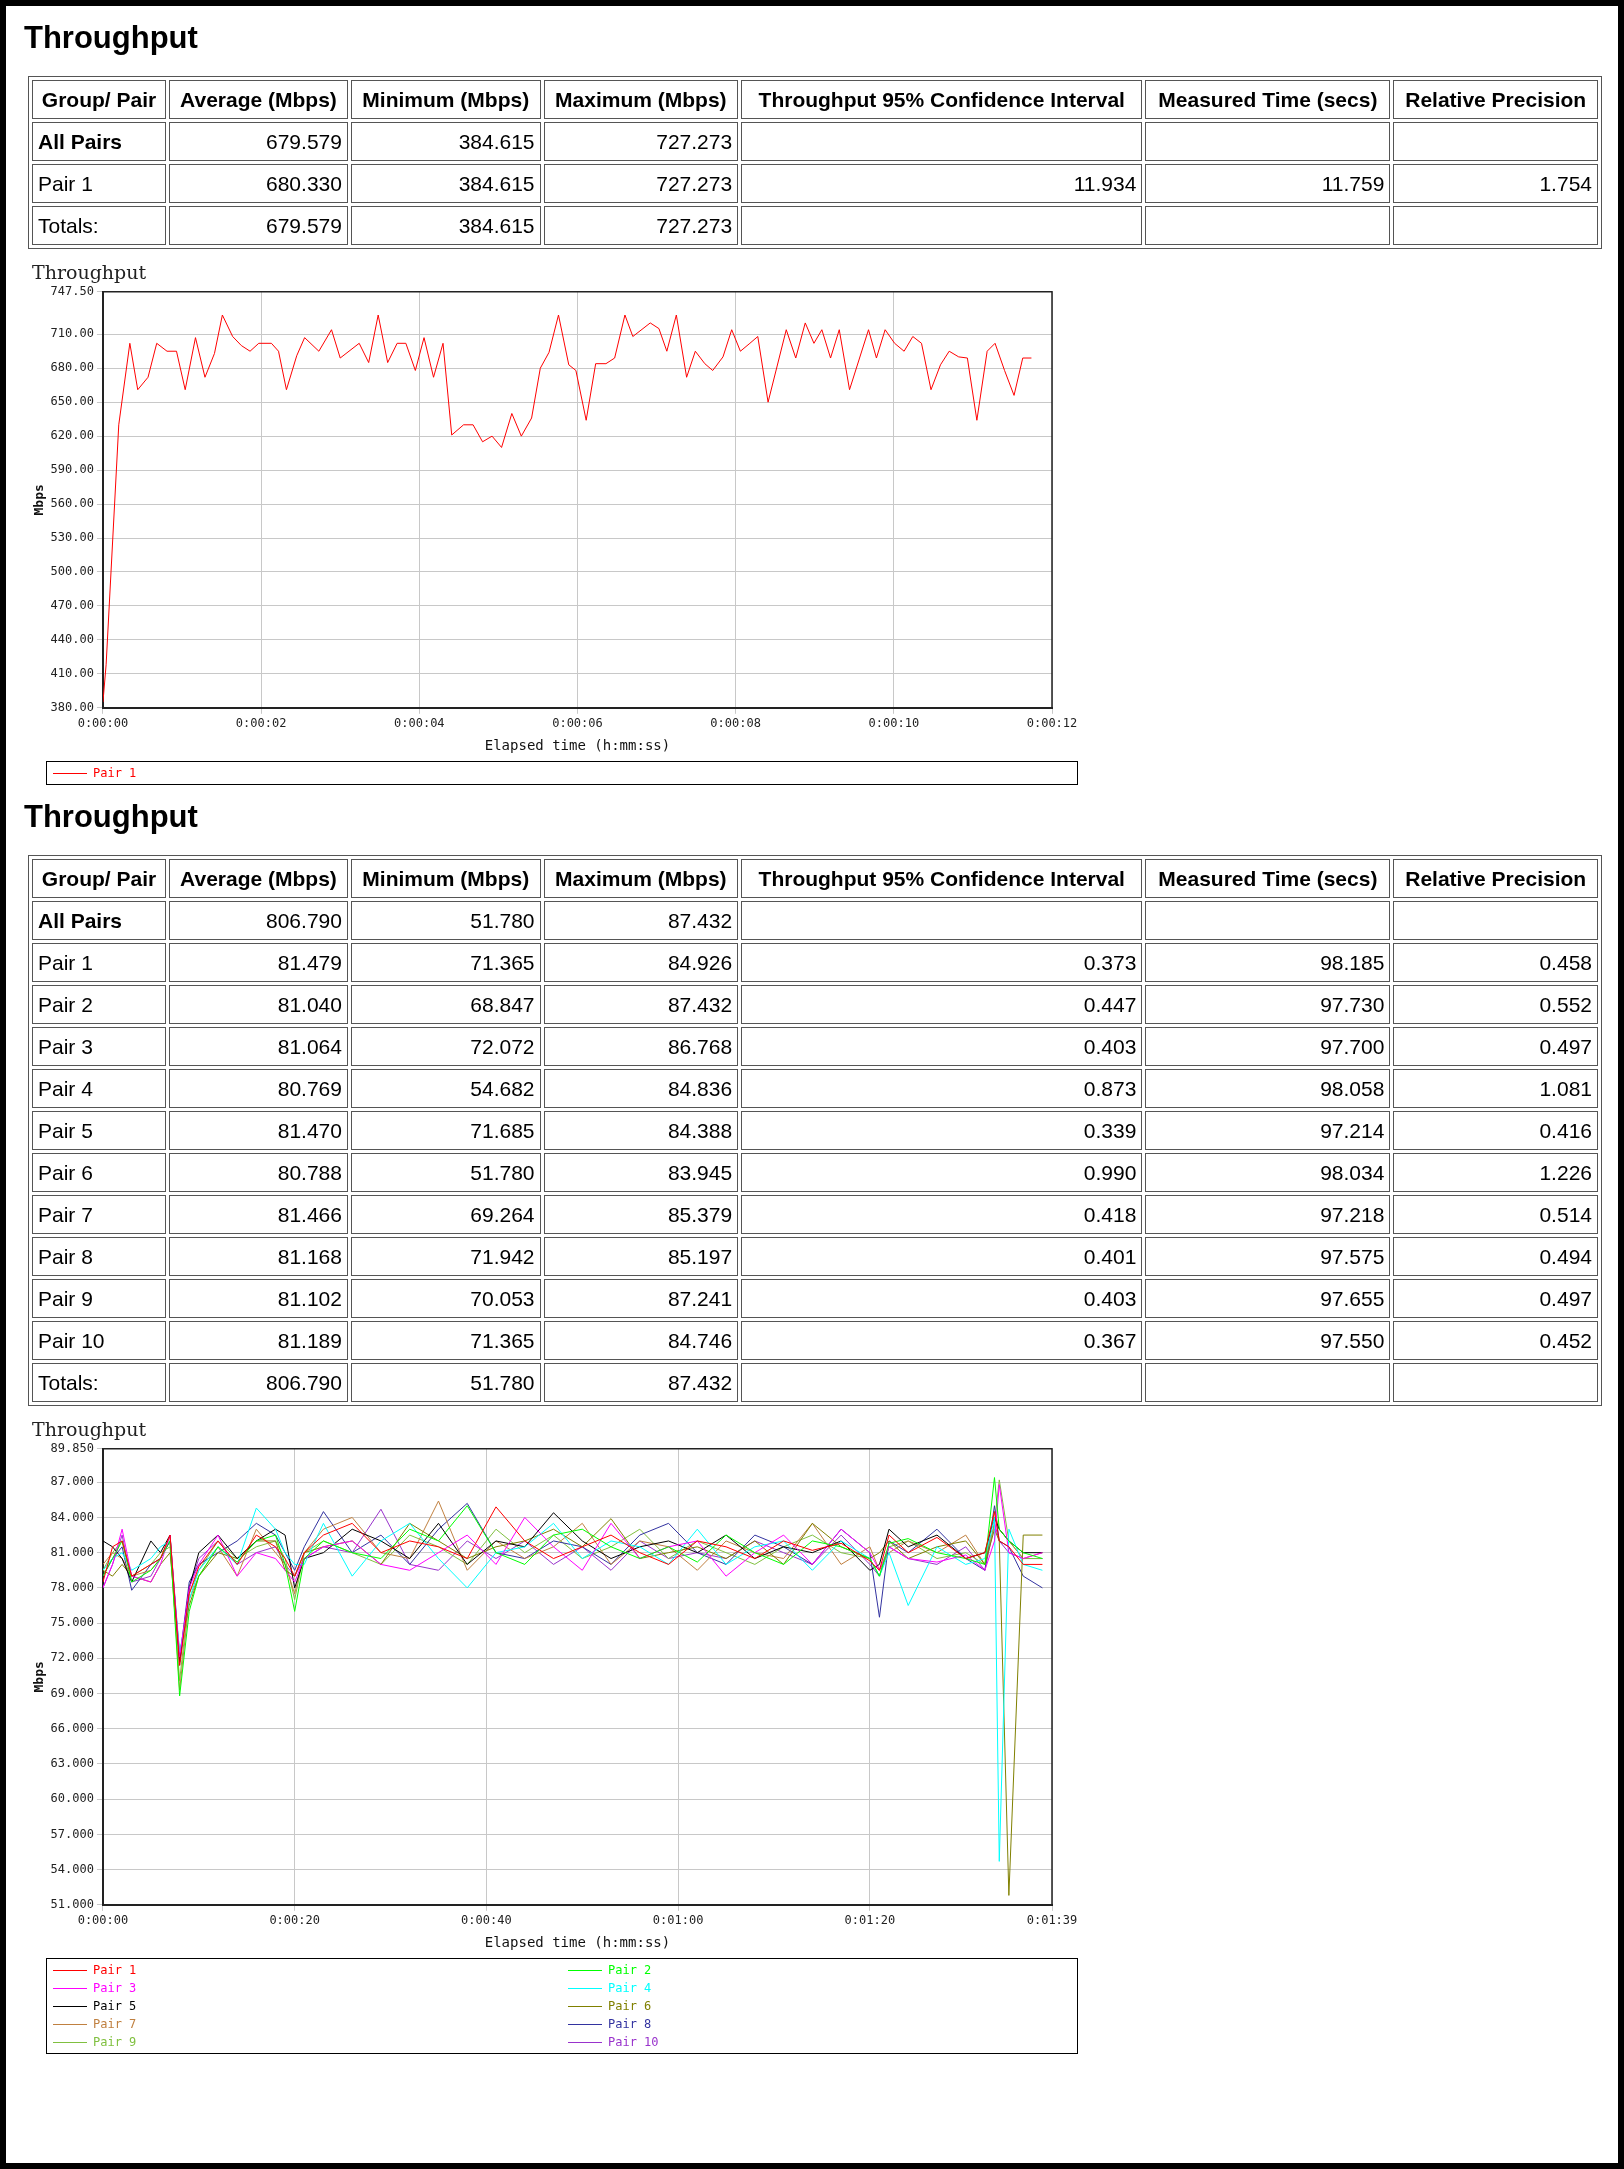 The height and width of the screenshot is (2169, 1624). What do you see at coordinates (894, 723) in the screenshot?
I see `x-tick-label: 0:00:10` at bounding box center [894, 723].